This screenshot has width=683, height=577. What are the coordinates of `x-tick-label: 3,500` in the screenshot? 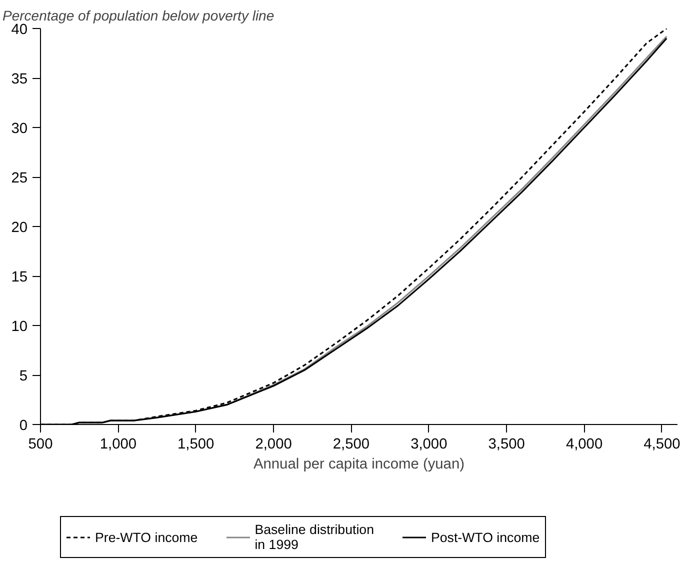 It's located at (506, 444).